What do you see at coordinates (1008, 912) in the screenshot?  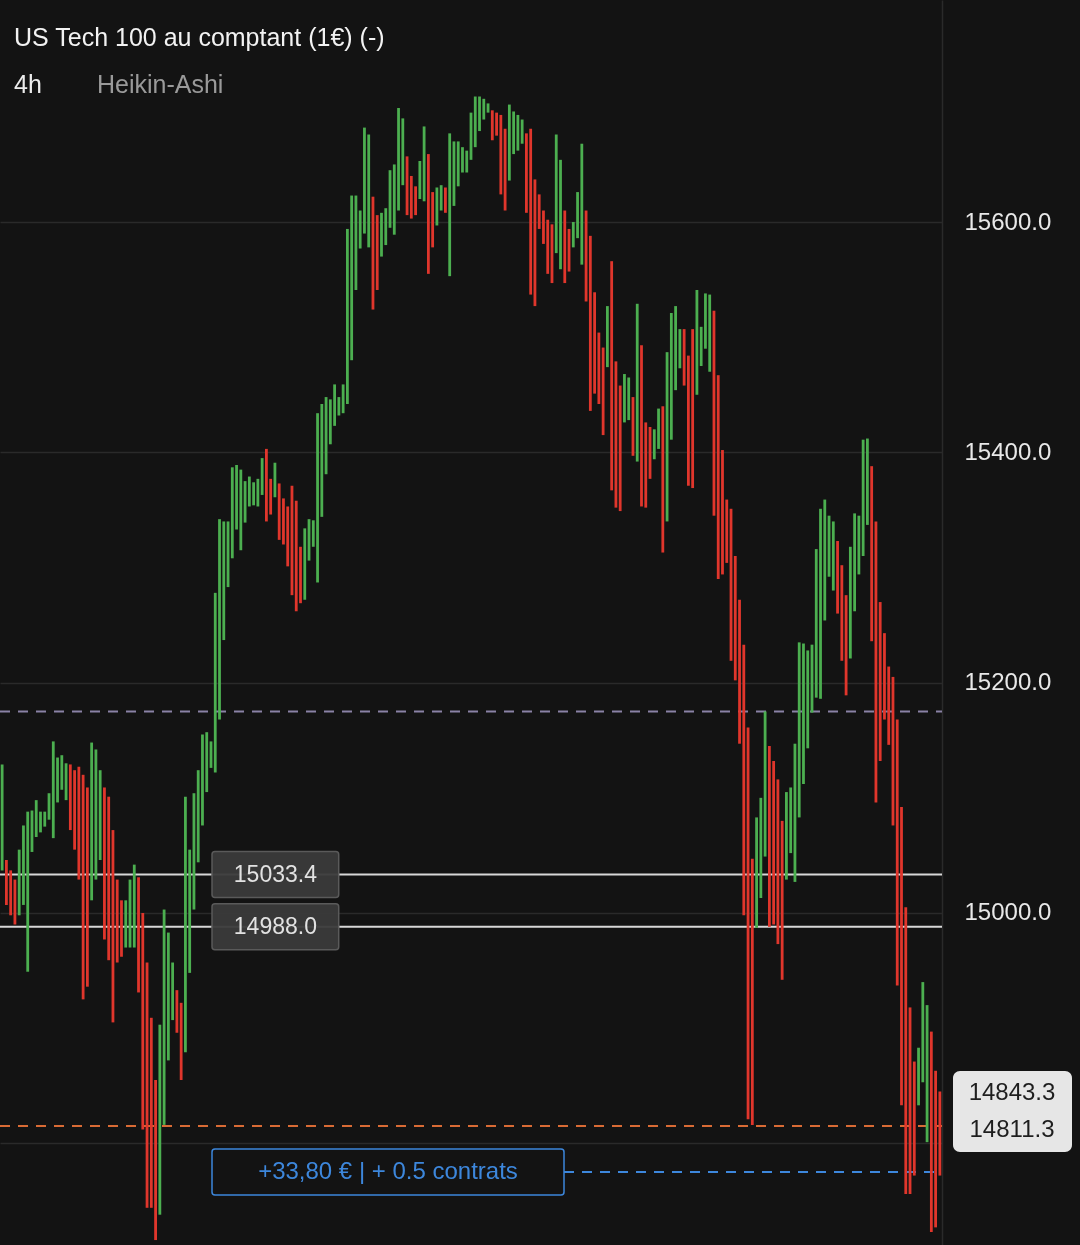 I see `y-tick-label: 15000.0` at bounding box center [1008, 912].